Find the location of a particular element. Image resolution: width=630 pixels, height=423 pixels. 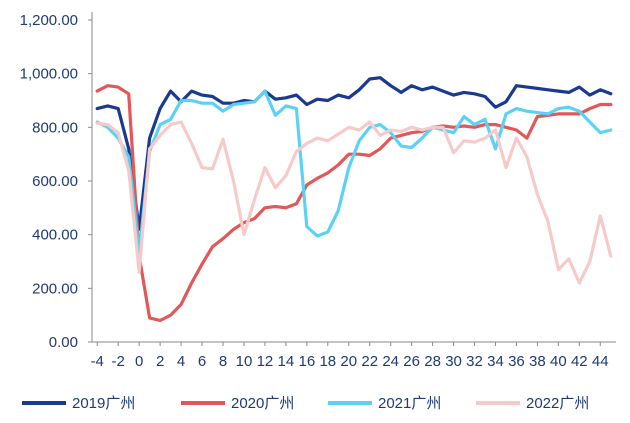

x-tick-label: 4 is located at coordinates (181, 361).